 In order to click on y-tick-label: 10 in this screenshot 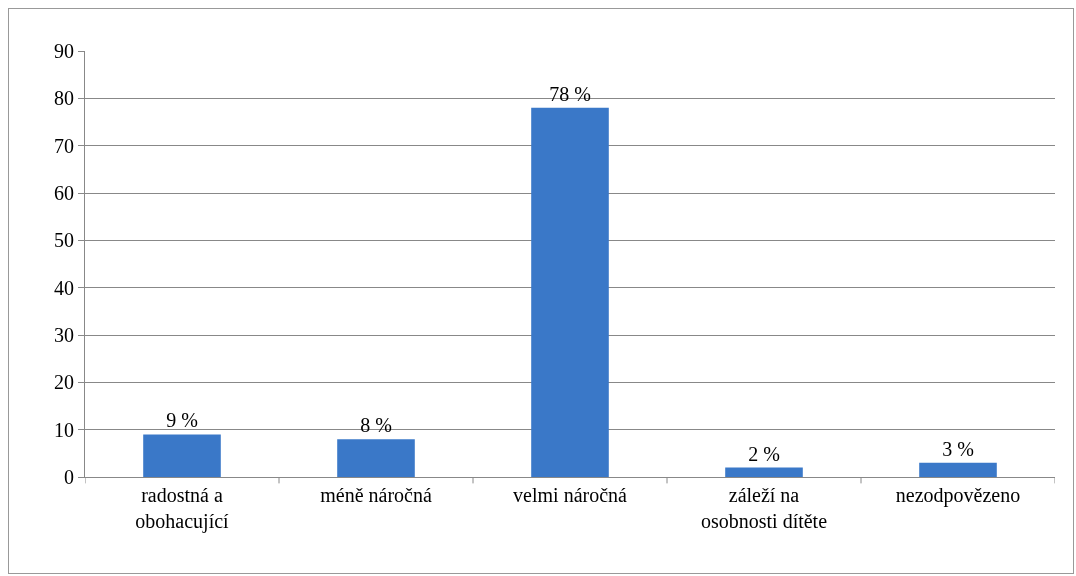, I will do `click(64, 429)`.